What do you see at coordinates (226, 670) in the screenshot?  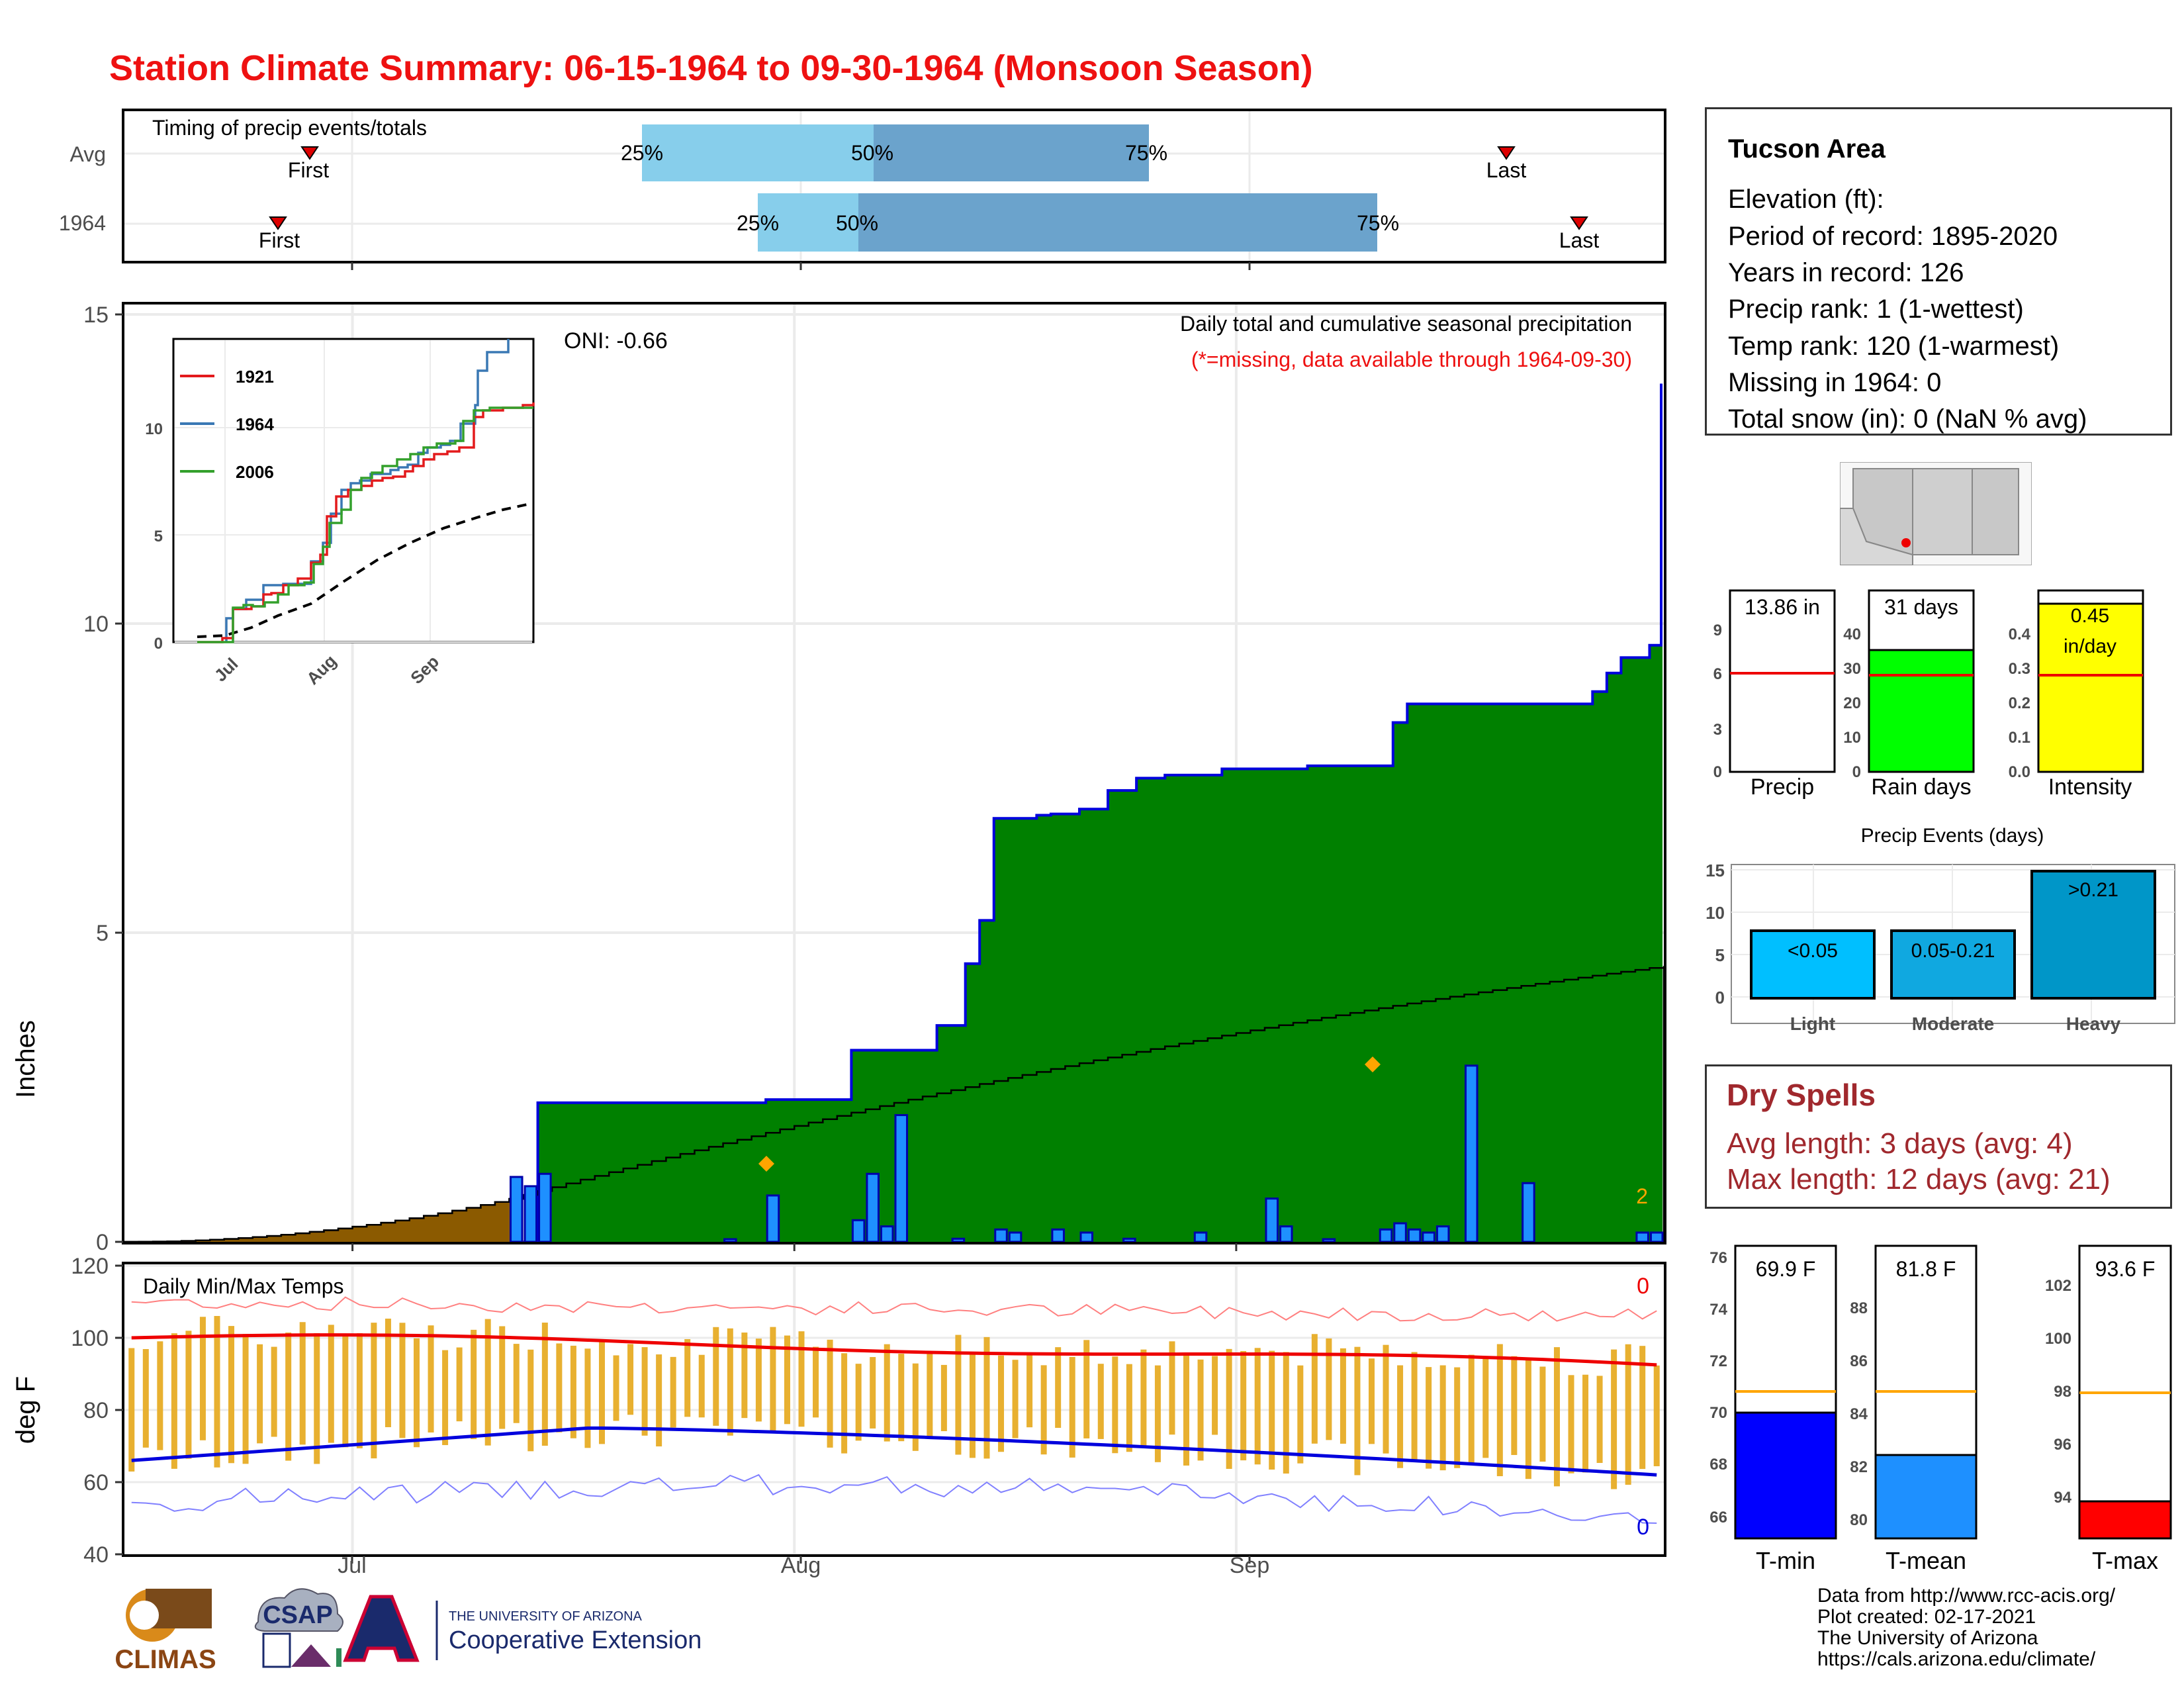 I see `inset-x-tick: Jul` at bounding box center [226, 670].